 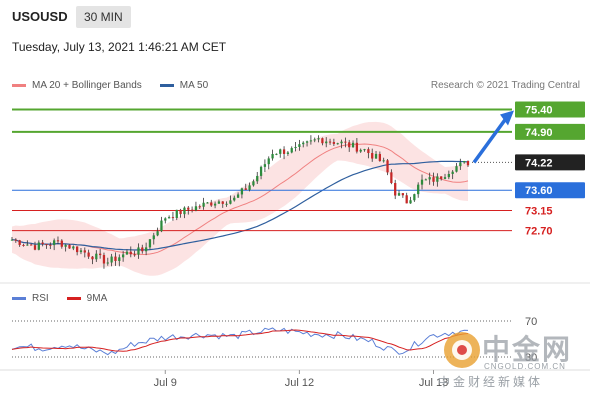 I want to click on interval-tab: 30 MIN, so click(x=103, y=17).